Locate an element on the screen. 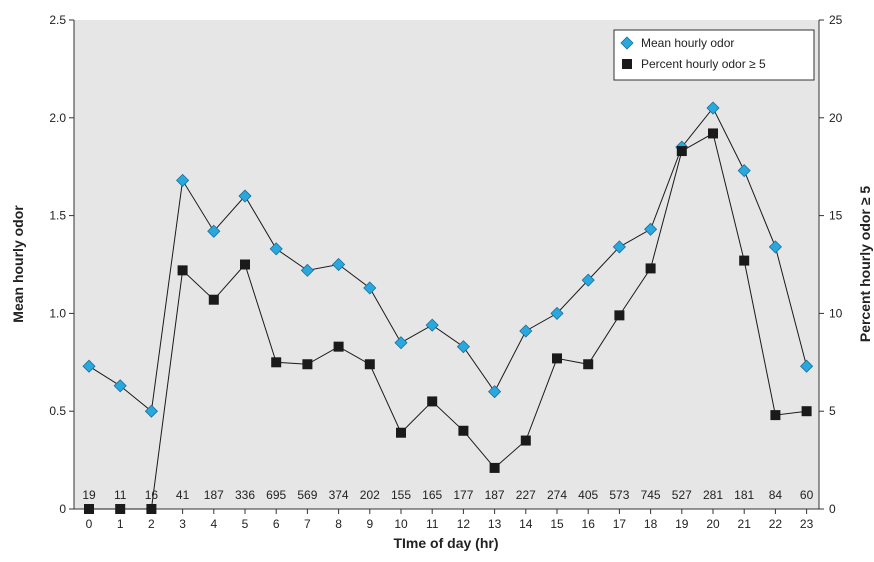 The width and height of the screenshot is (874, 562). legend-square-marker is located at coordinates (627, 64).